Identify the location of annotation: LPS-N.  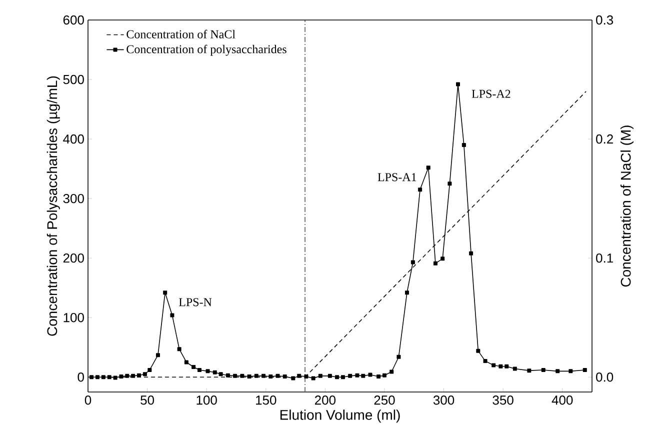
(195, 302).